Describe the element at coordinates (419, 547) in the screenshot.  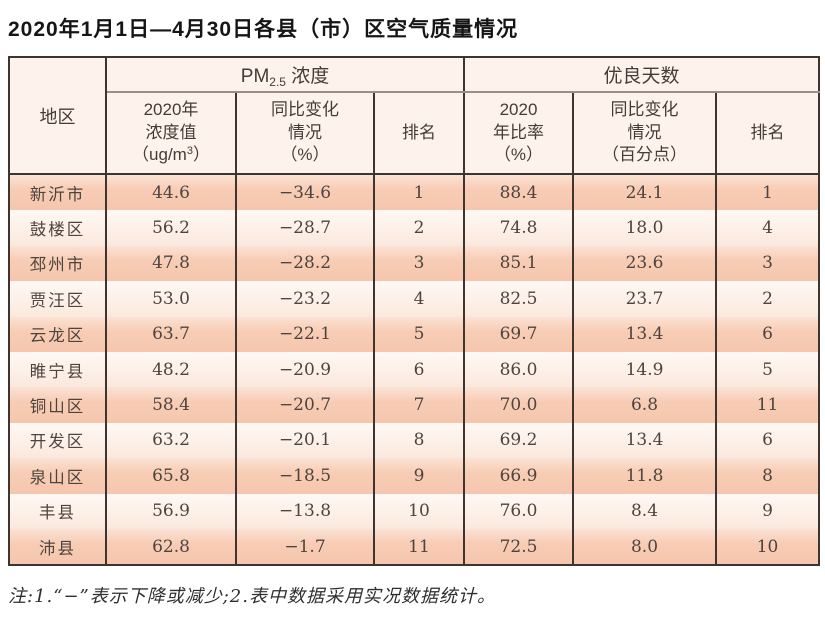
I see `pm-rank-cell: 11` at that location.